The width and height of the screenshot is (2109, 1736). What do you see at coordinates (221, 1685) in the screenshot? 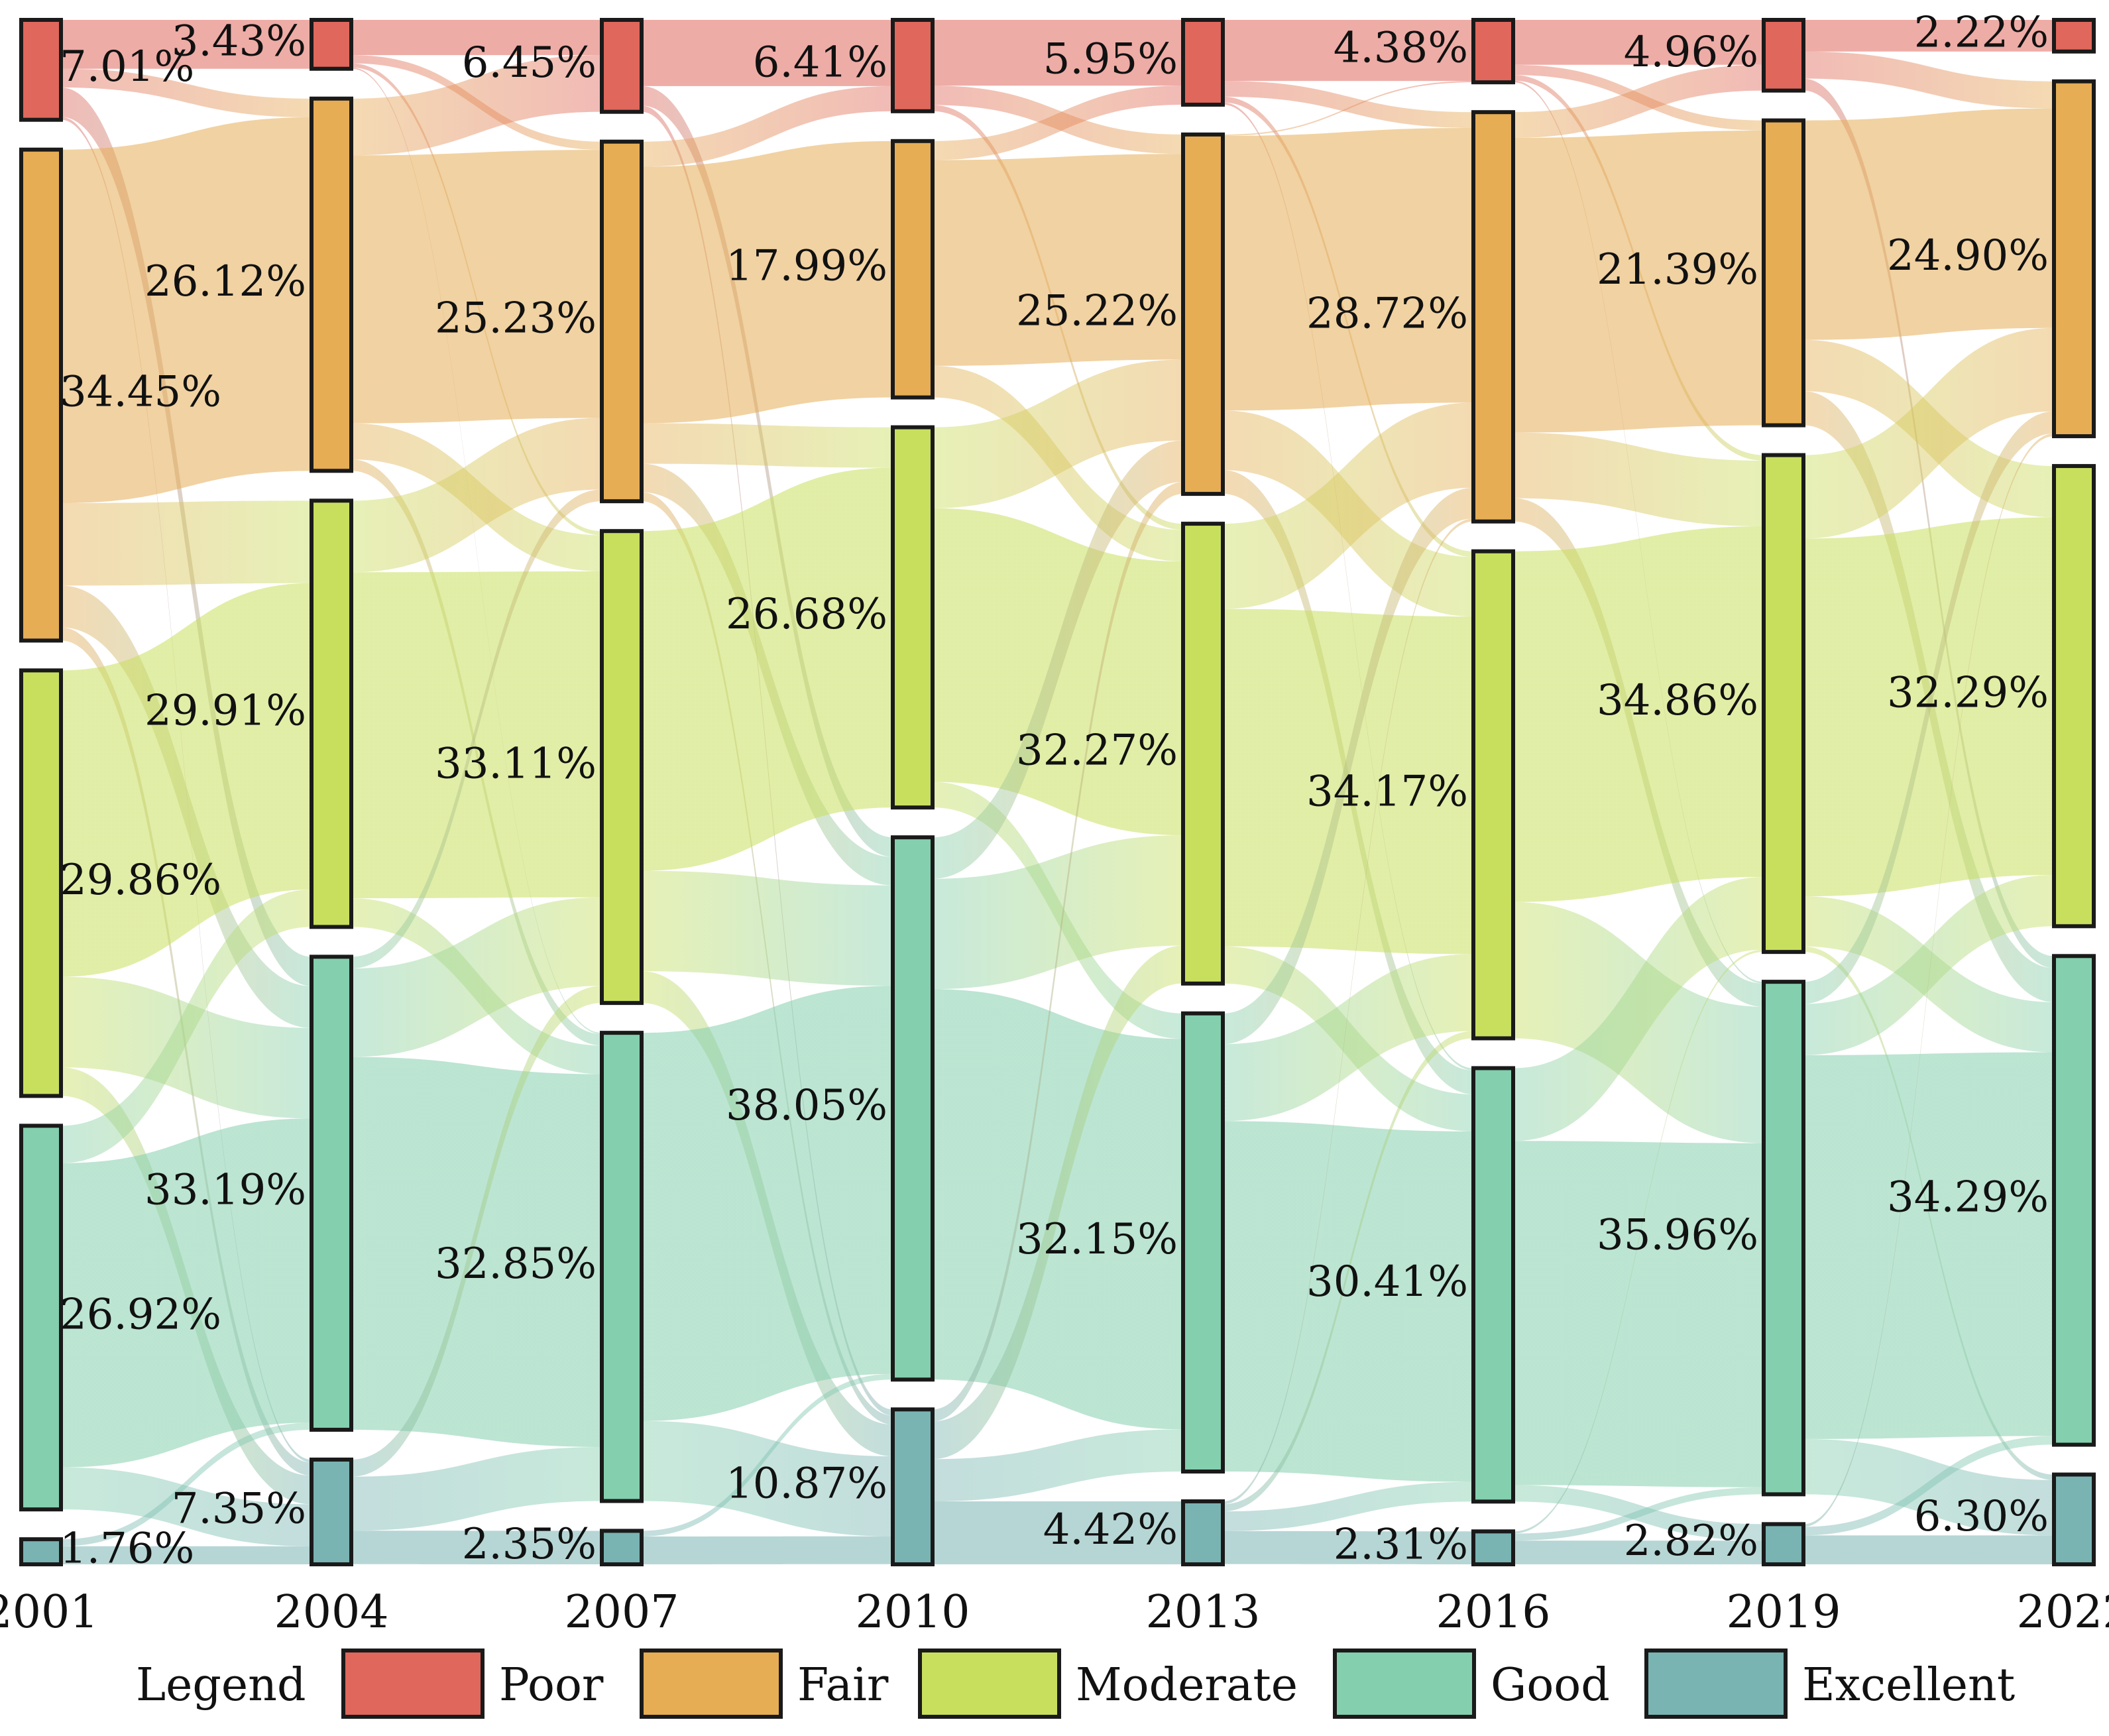
I see `legend-title: Legend` at bounding box center [221, 1685].